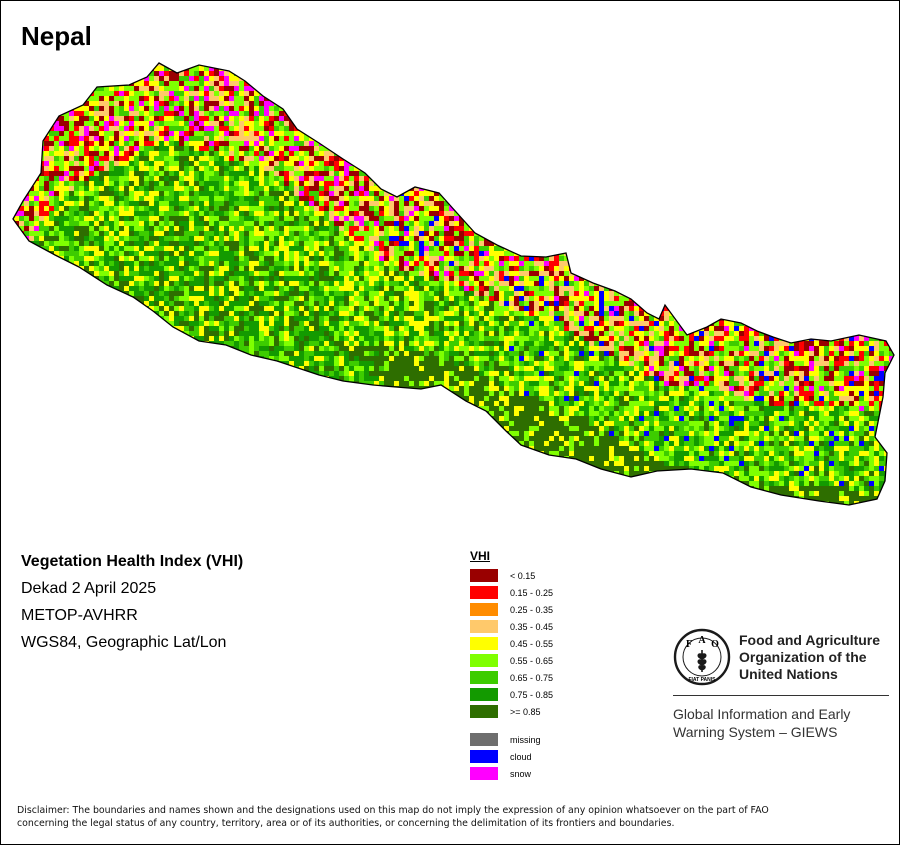  I want to click on index-name: Vegetation Health Index (VHI), so click(132, 561).